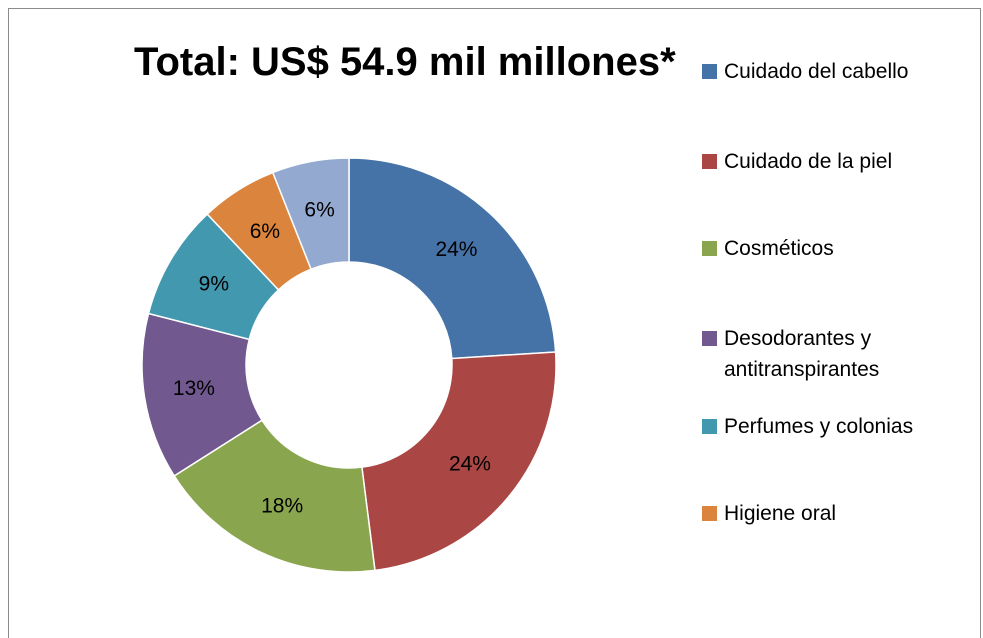 This screenshot has width=983, height=638. What do you see at coordinates (214, 284) in the screenshot?
I see `slice-label-5: 9%` at bounding box center [214, 284].